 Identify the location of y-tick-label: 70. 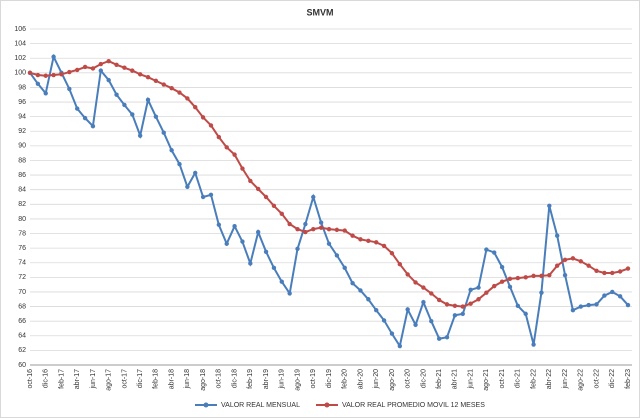
(22, 292).